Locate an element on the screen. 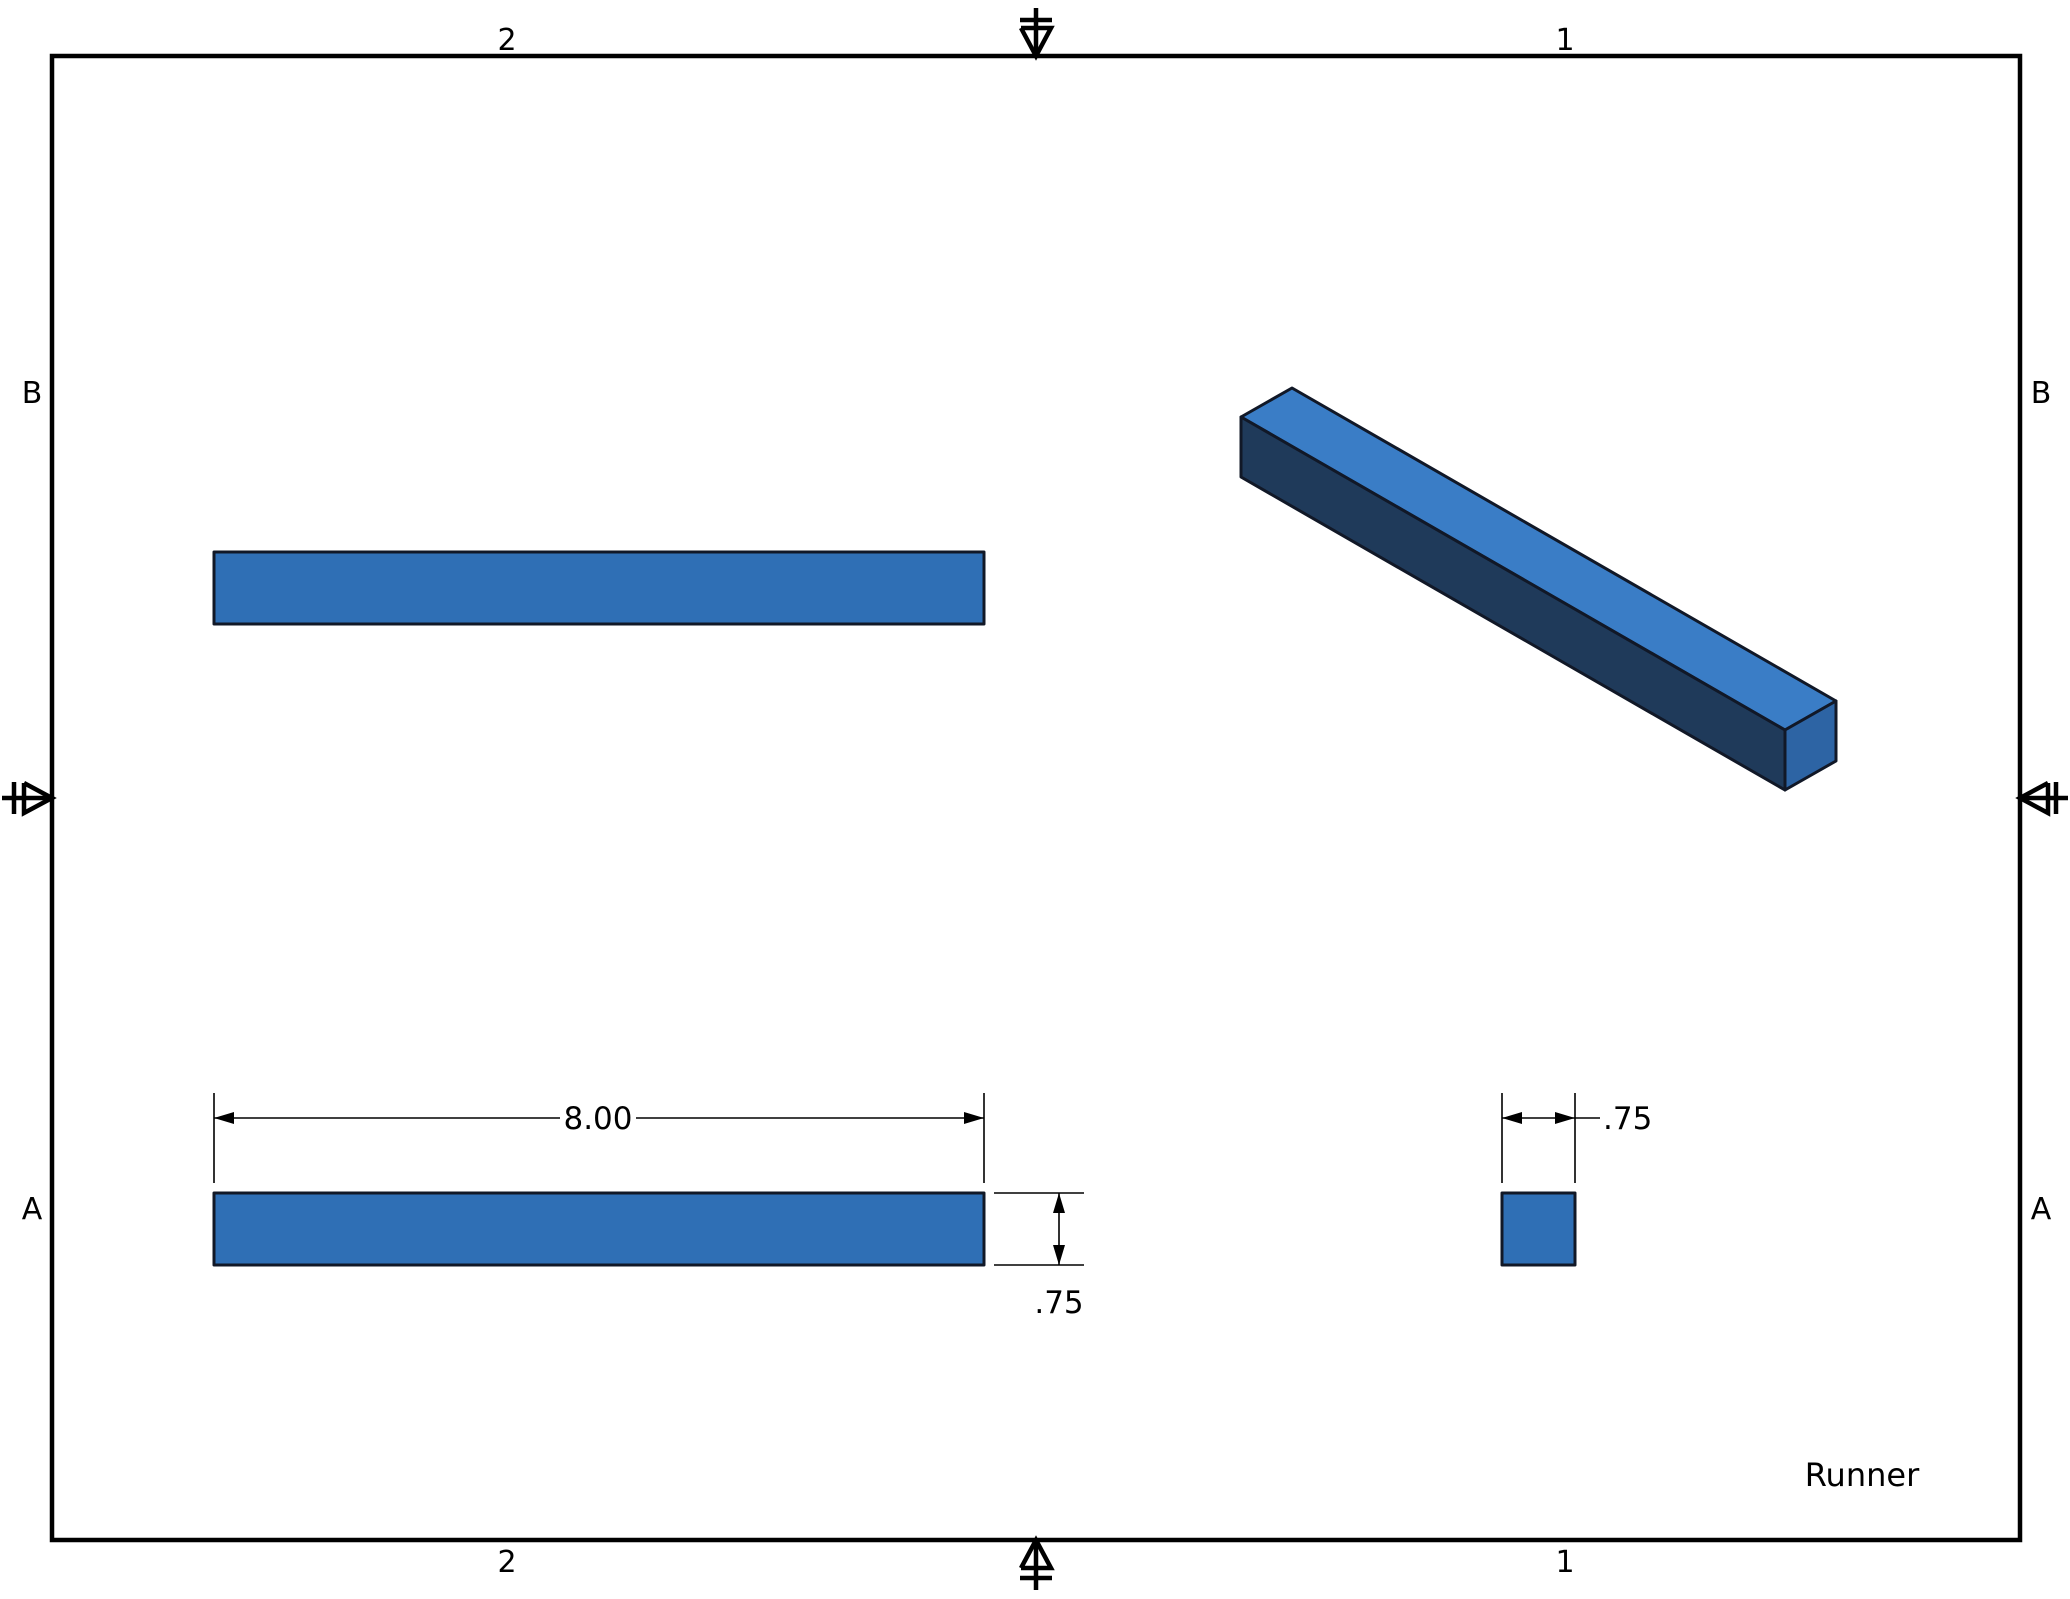  isometric-view-runner is located at coordinates (1538, 589).